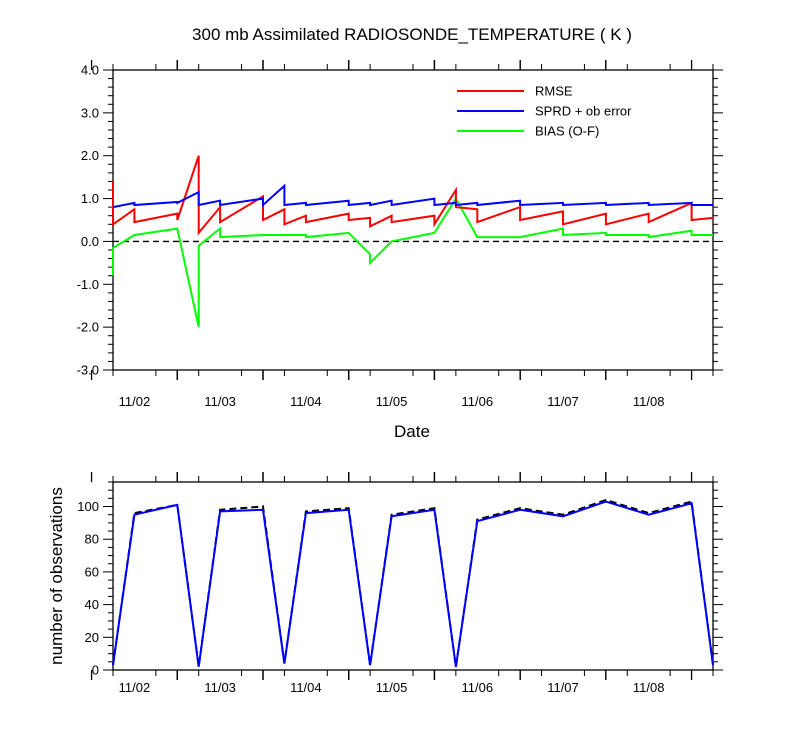 Image resolution: width=800 pixels, height=755 pixels. I want to click on top-y-tick-label: 3.0, so click(90, 112).